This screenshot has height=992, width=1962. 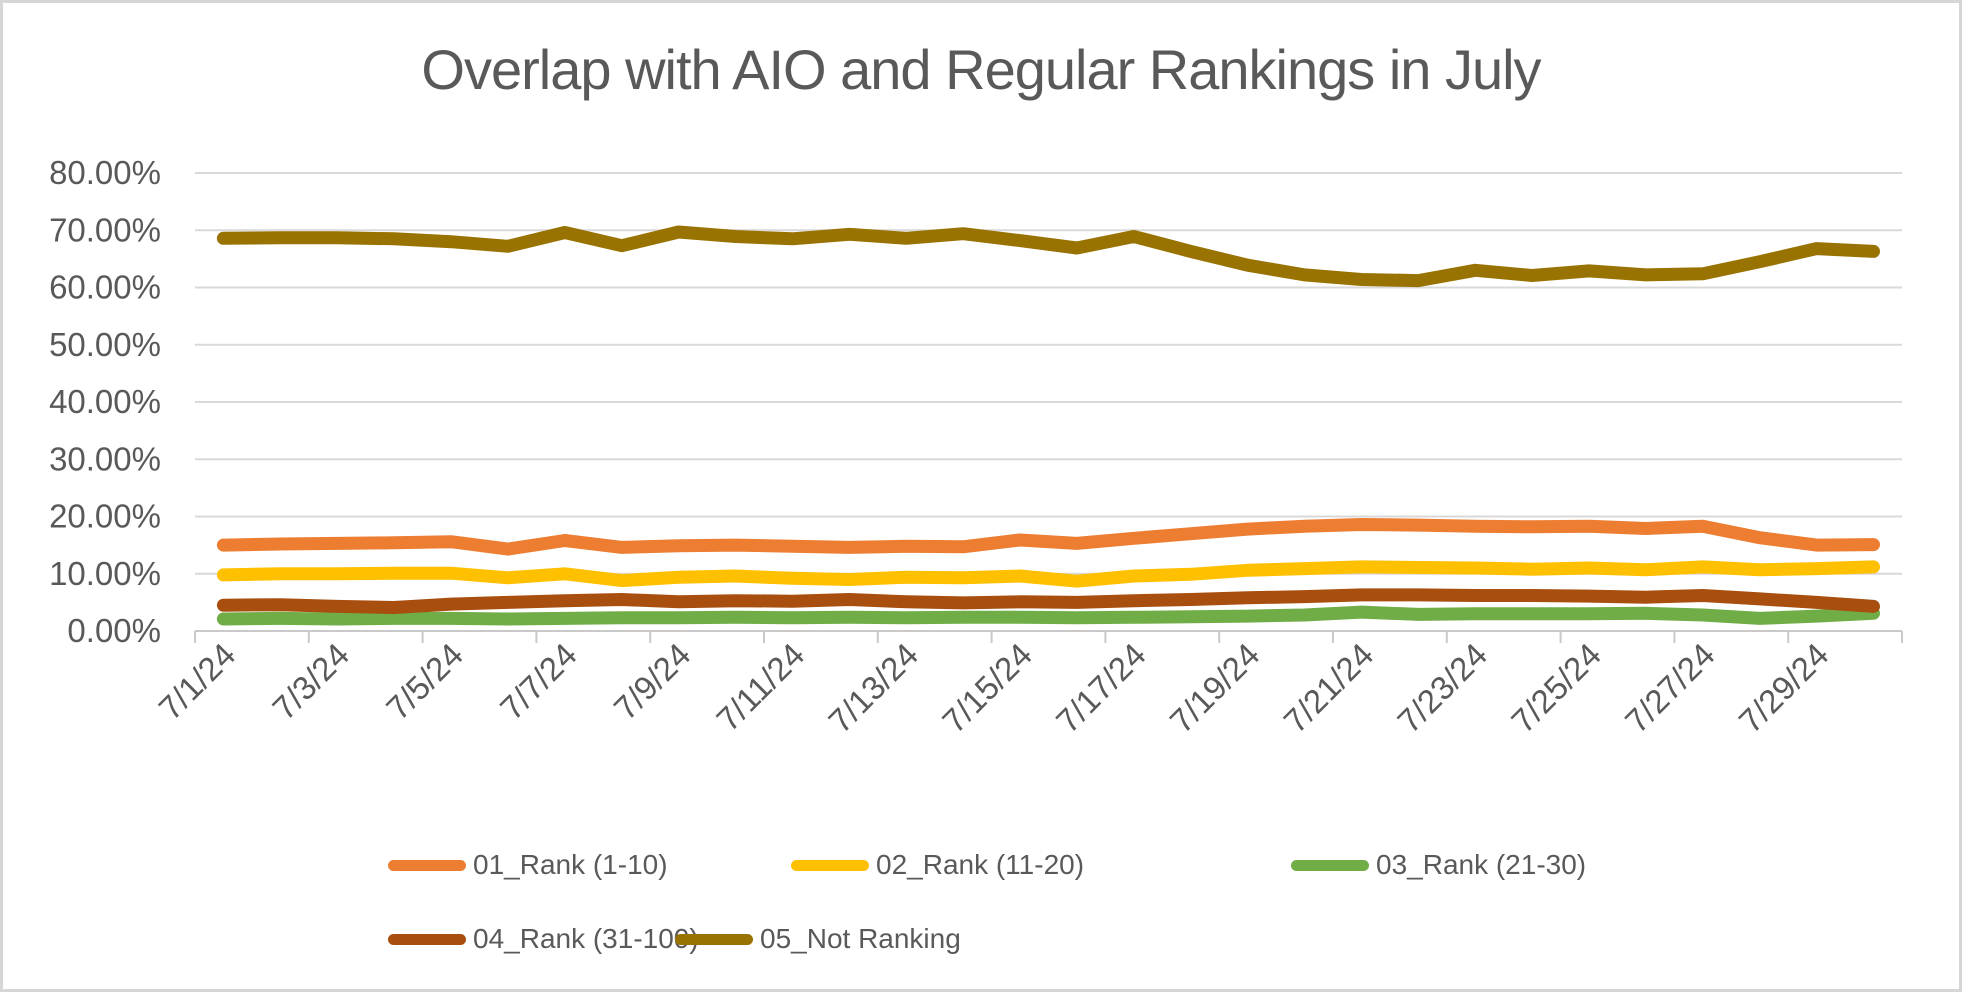 What do you see at coordinates (105, 344) in the screenshot?
I see `y-axis-label: 50.00%` at bounding box center [105, 344].